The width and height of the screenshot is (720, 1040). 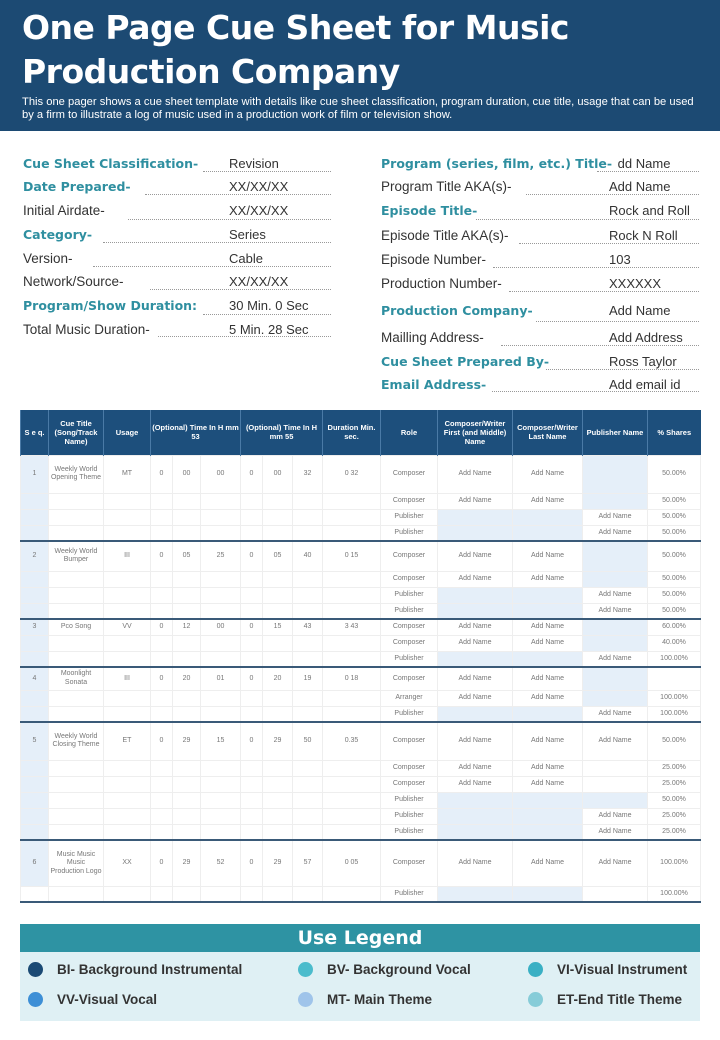 I want to click on shares-cell: 100.00%, so click(x=674, y=863).